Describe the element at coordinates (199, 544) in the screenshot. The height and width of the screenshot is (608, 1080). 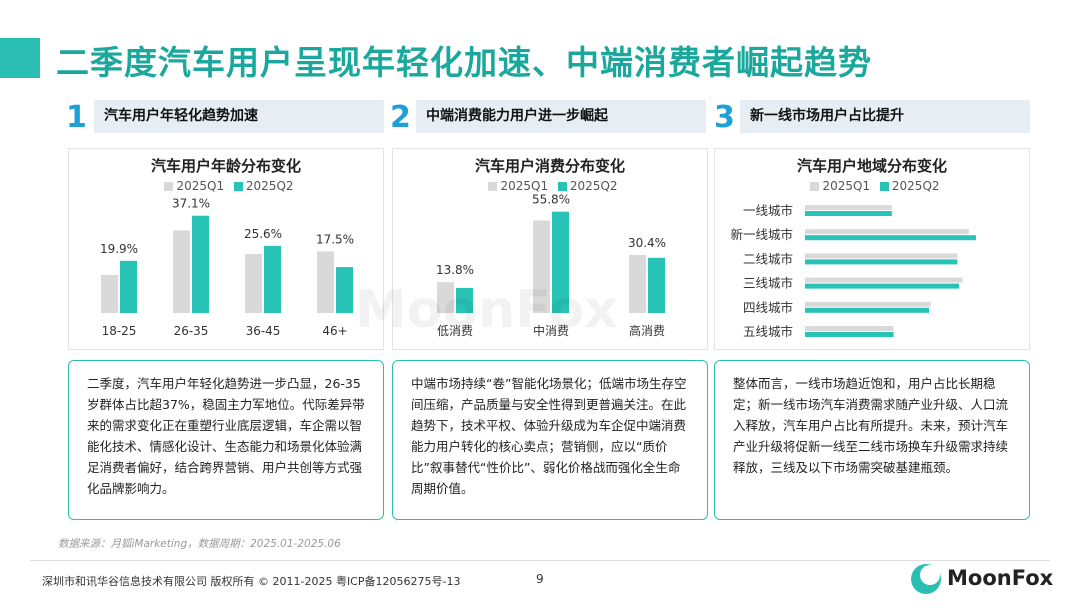
I see `data-source-note: 数据来源：月狐iMarketing，数据周期：2025.01-2025.06` at that location.